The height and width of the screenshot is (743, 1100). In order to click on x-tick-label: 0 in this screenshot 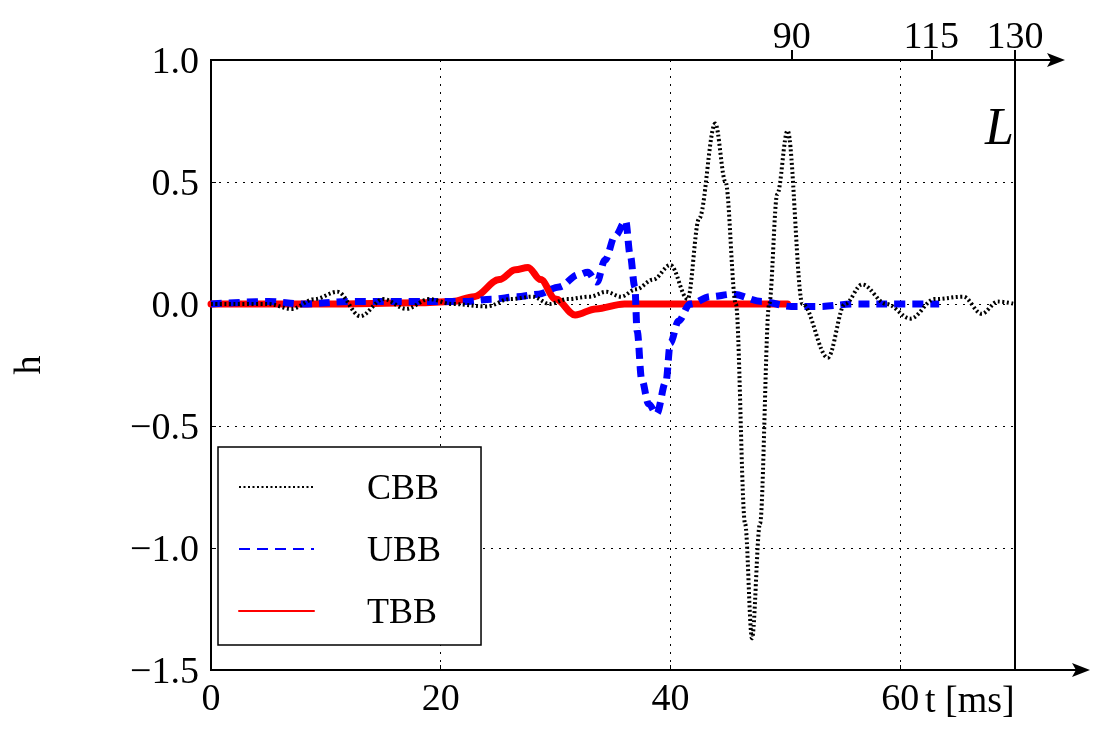, I will do `click(211, 697)`.